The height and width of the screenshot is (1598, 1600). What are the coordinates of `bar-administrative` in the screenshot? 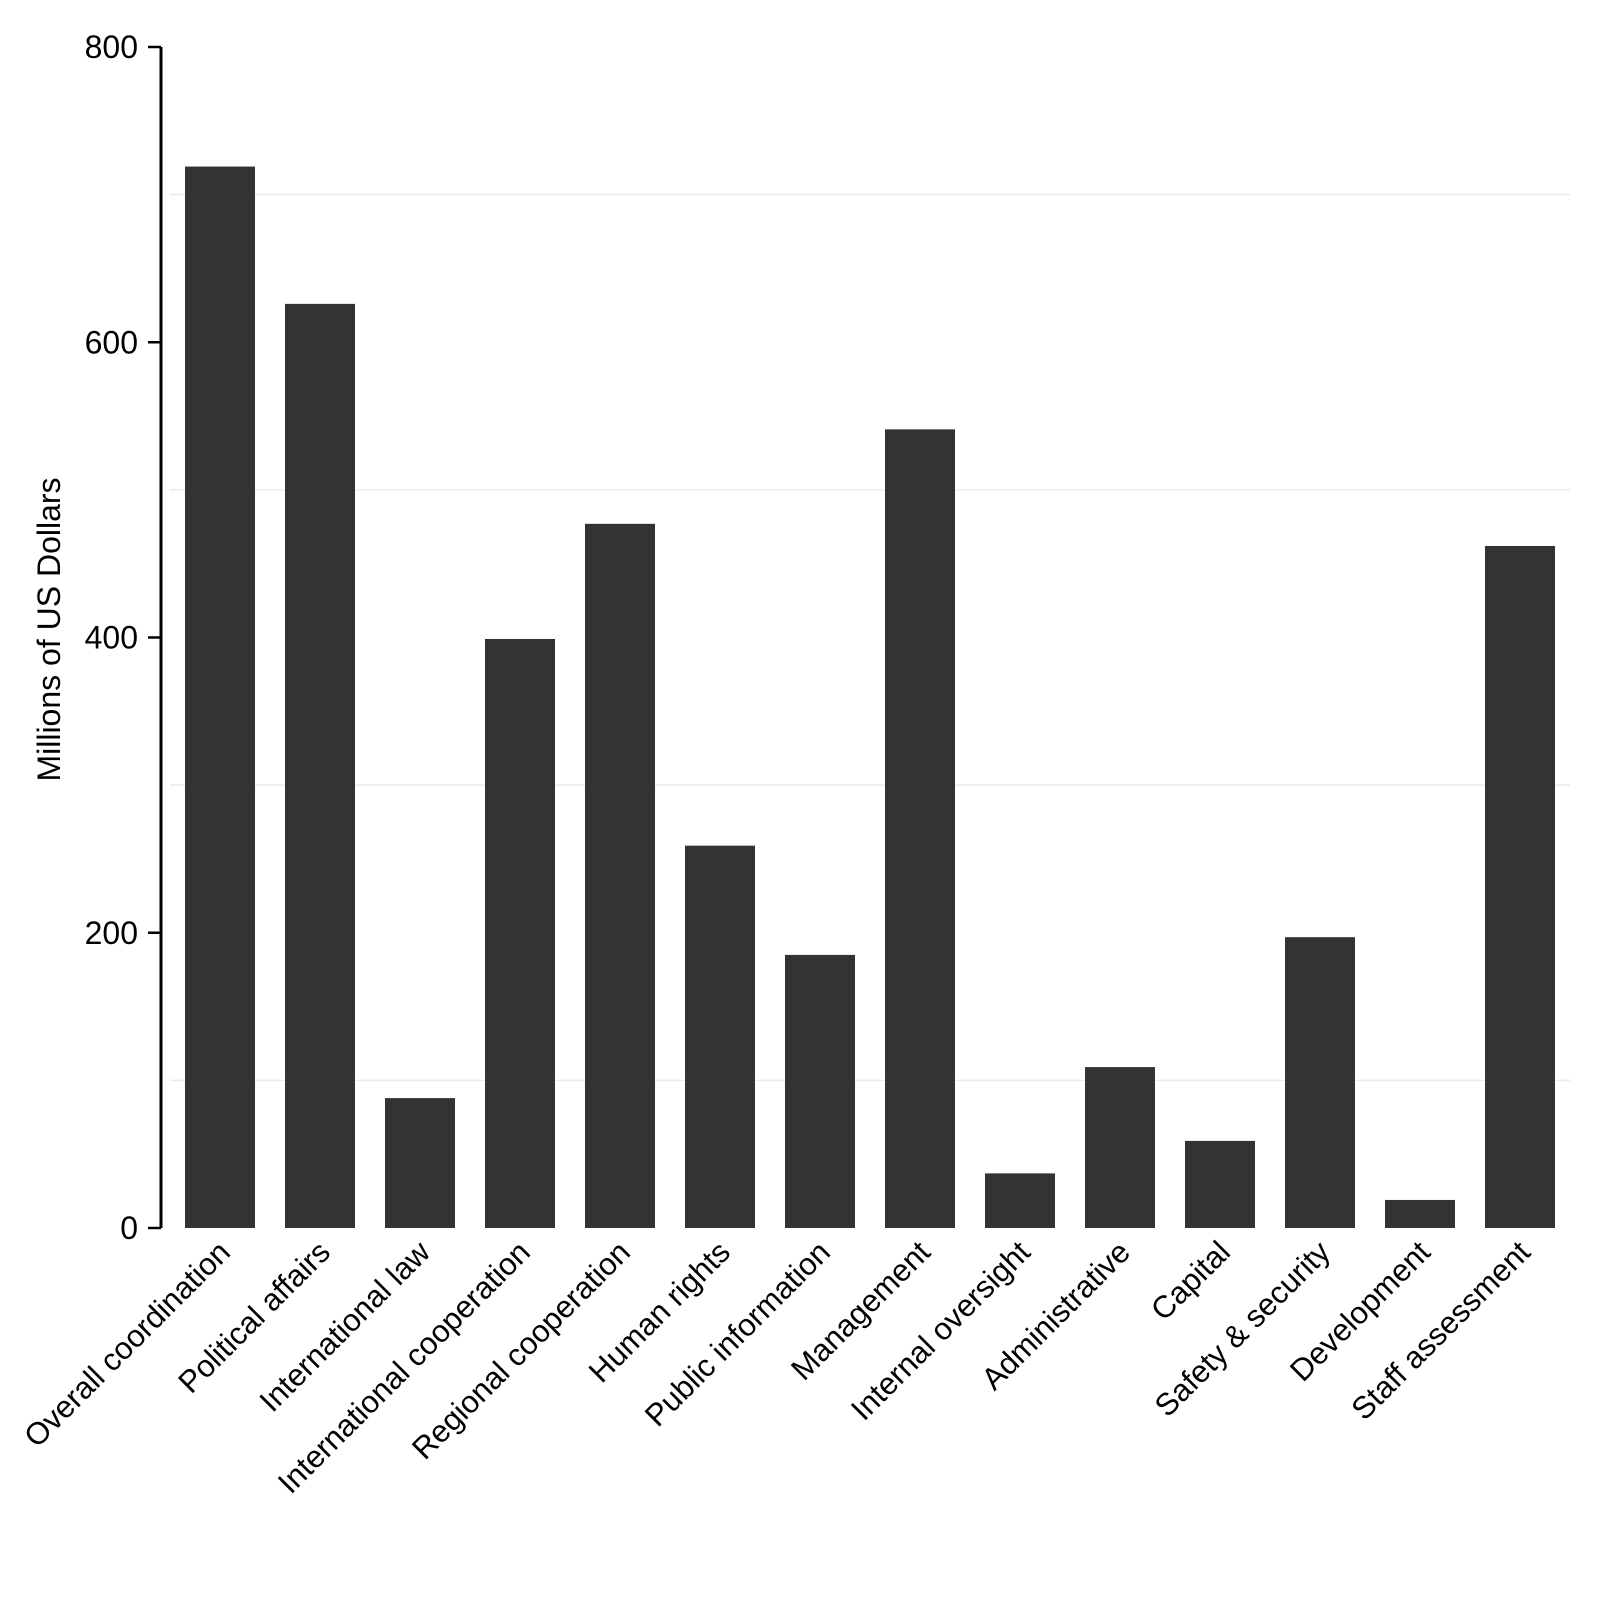 It's located at (1120, 1147).